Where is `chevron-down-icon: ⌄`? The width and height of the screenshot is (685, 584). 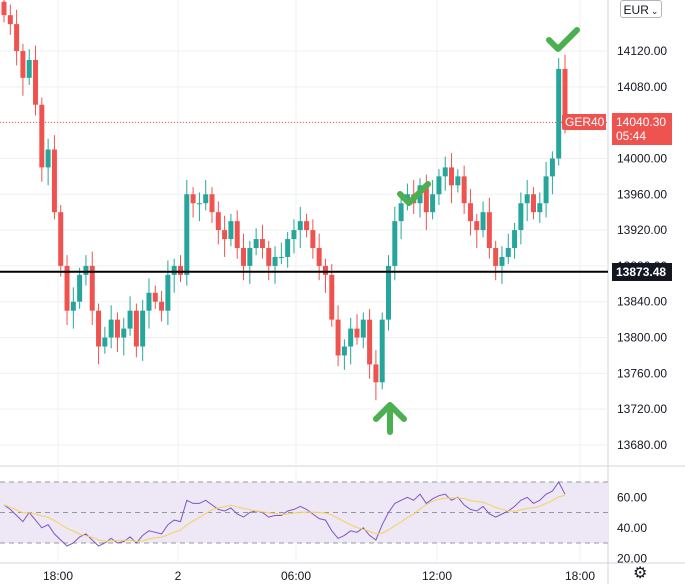
chevron-down-icon: ⌄ is located at coordinates (654, 11).